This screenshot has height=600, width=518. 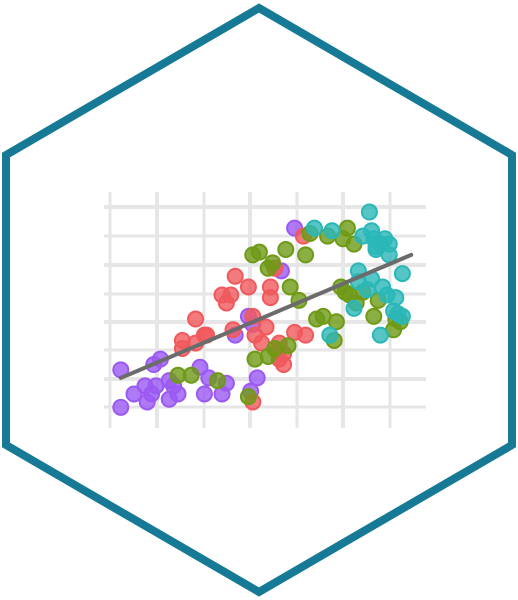 I want to click on trend-line-group, so click(x=266, y=316).